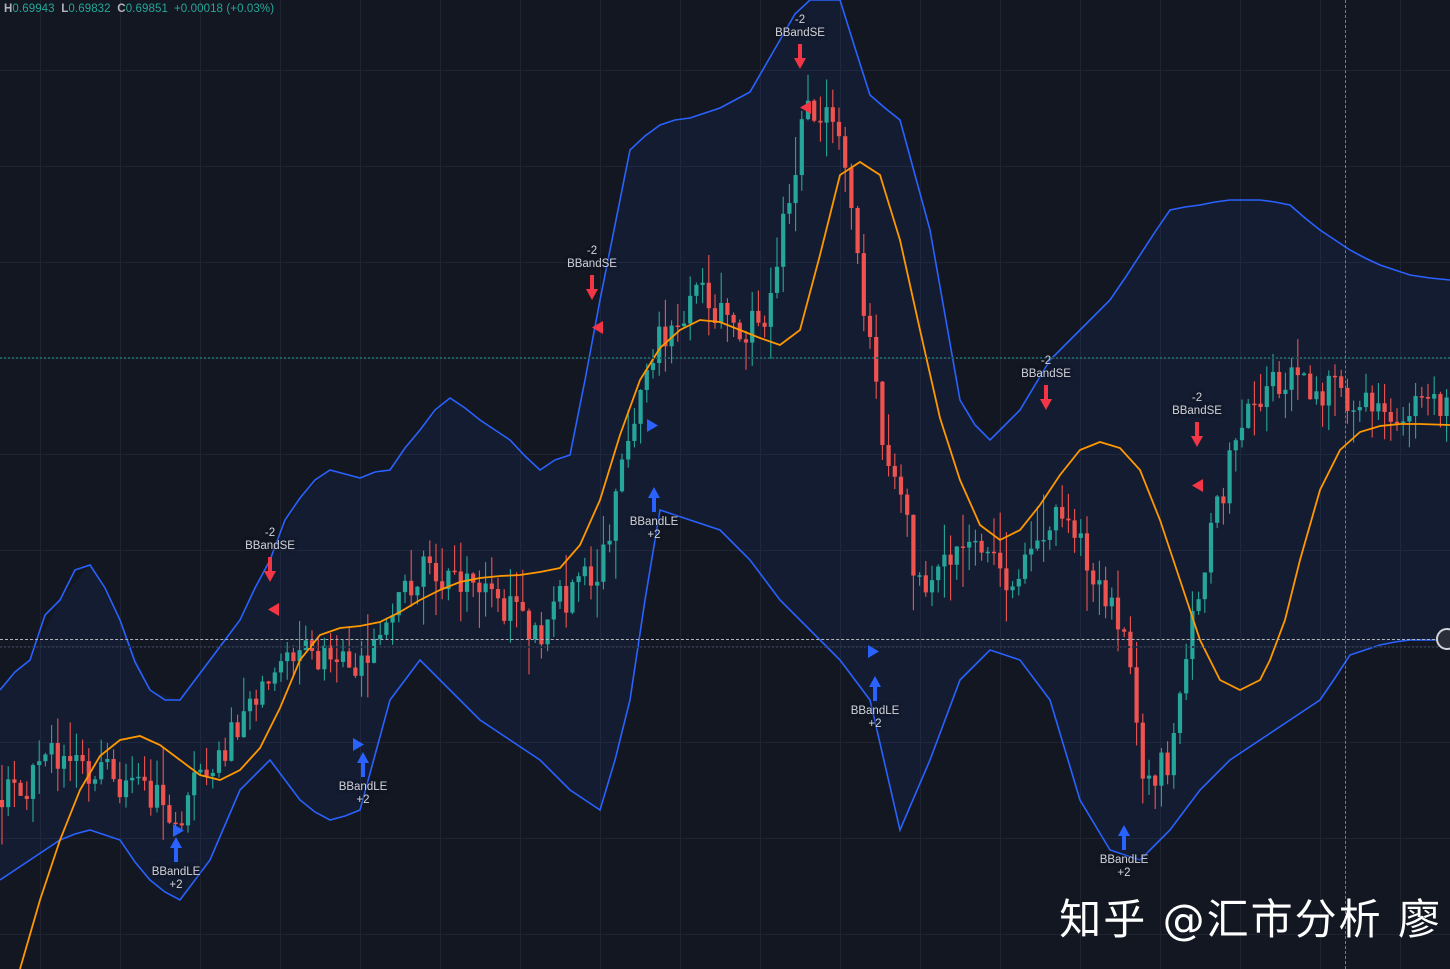 Image resolution: width=1450 pixels, height=969 pixels. I want to click on signal-label-bbandse-2: -2 BBandSE, so click(592, 258).